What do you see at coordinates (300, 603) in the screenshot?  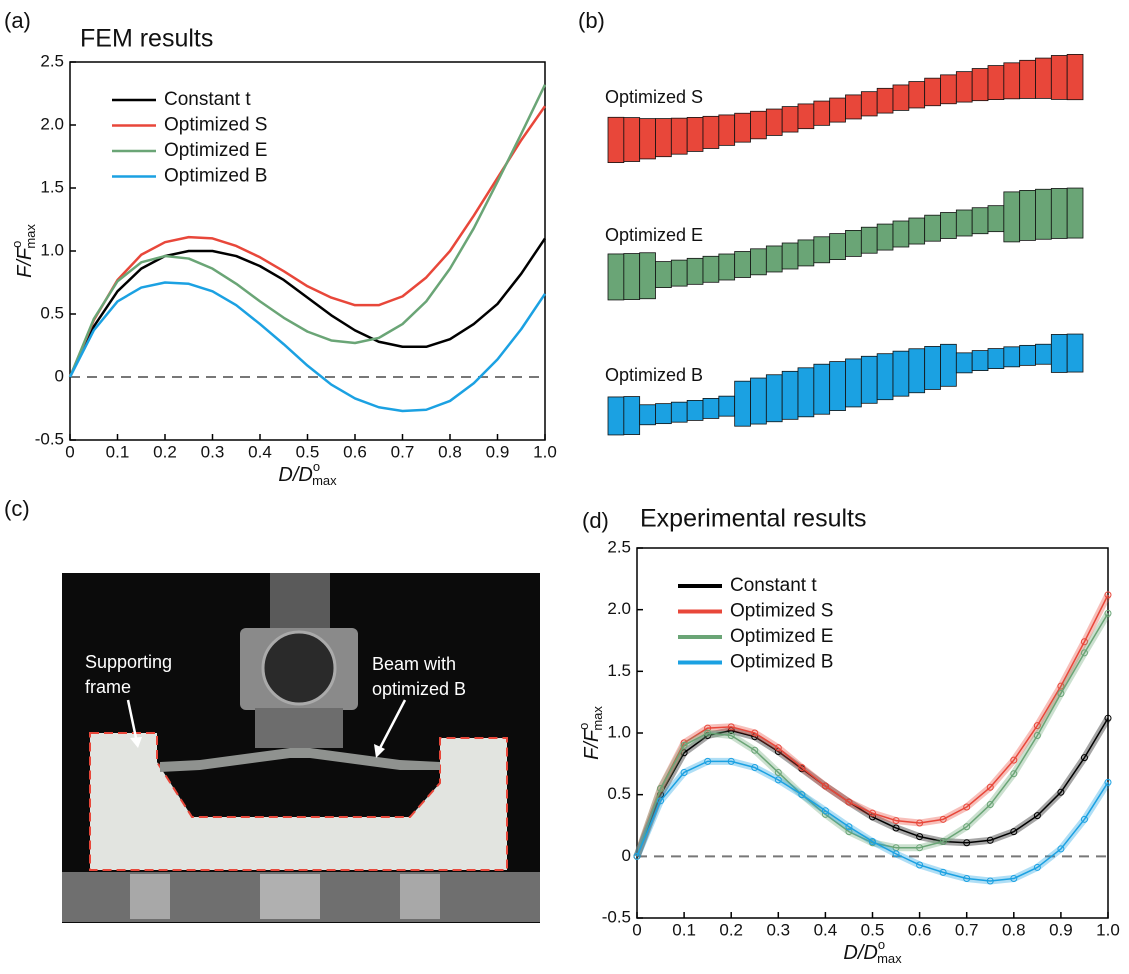 I see `fixture-arm` at bounding box center [300, 603].